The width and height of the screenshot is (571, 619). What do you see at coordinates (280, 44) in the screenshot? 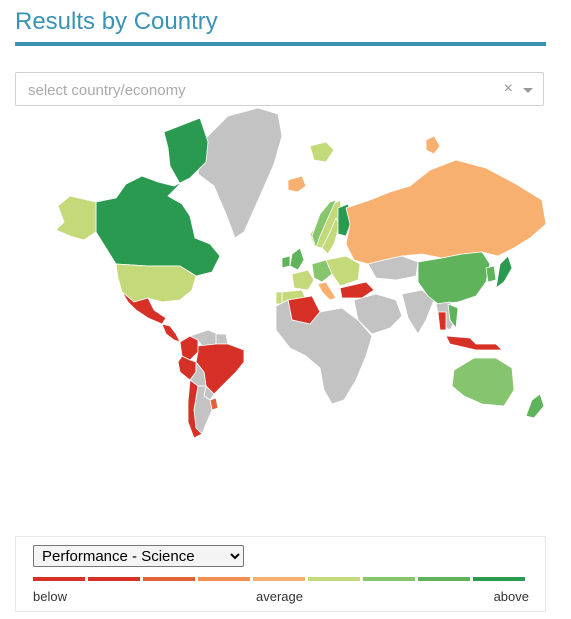
I see `title-underline` at bounding box center [280, 44].